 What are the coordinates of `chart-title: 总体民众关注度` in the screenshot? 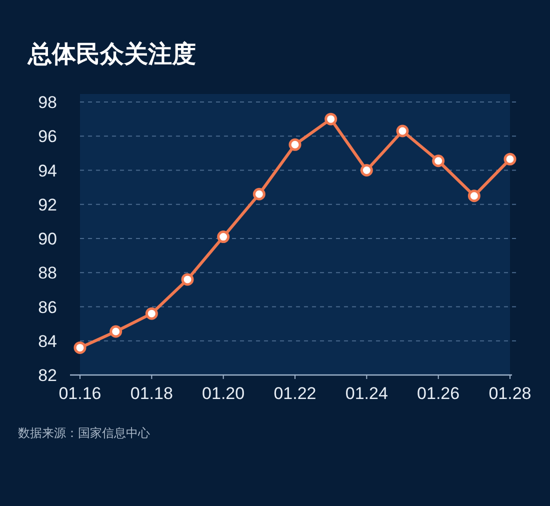 It's located at (111, 54).